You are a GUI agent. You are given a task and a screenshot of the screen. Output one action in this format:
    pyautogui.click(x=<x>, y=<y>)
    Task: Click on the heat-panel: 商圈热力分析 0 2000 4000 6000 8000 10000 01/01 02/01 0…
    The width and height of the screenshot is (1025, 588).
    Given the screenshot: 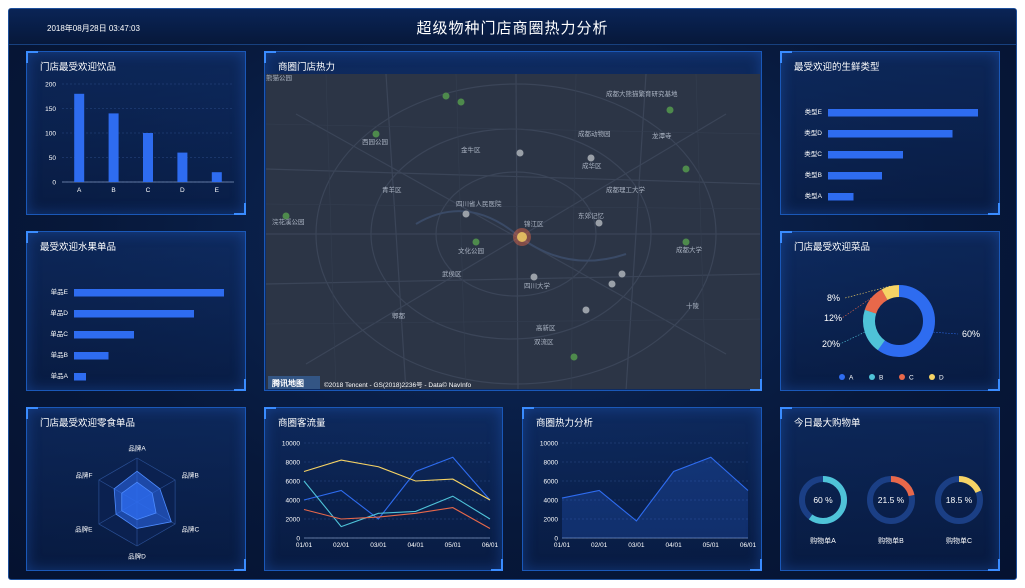 What is the action you would take?
    pyautogui.click(x=642, y=489)
    